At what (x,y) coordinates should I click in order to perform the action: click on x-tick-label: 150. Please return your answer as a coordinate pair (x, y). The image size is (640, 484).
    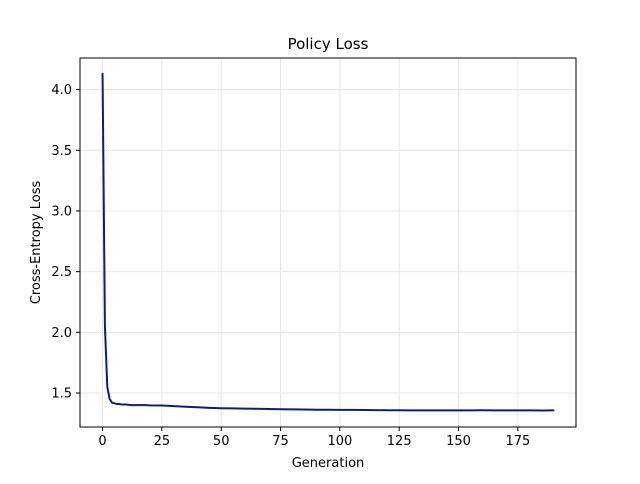
    Looking at the image, I should click on (458, 441).